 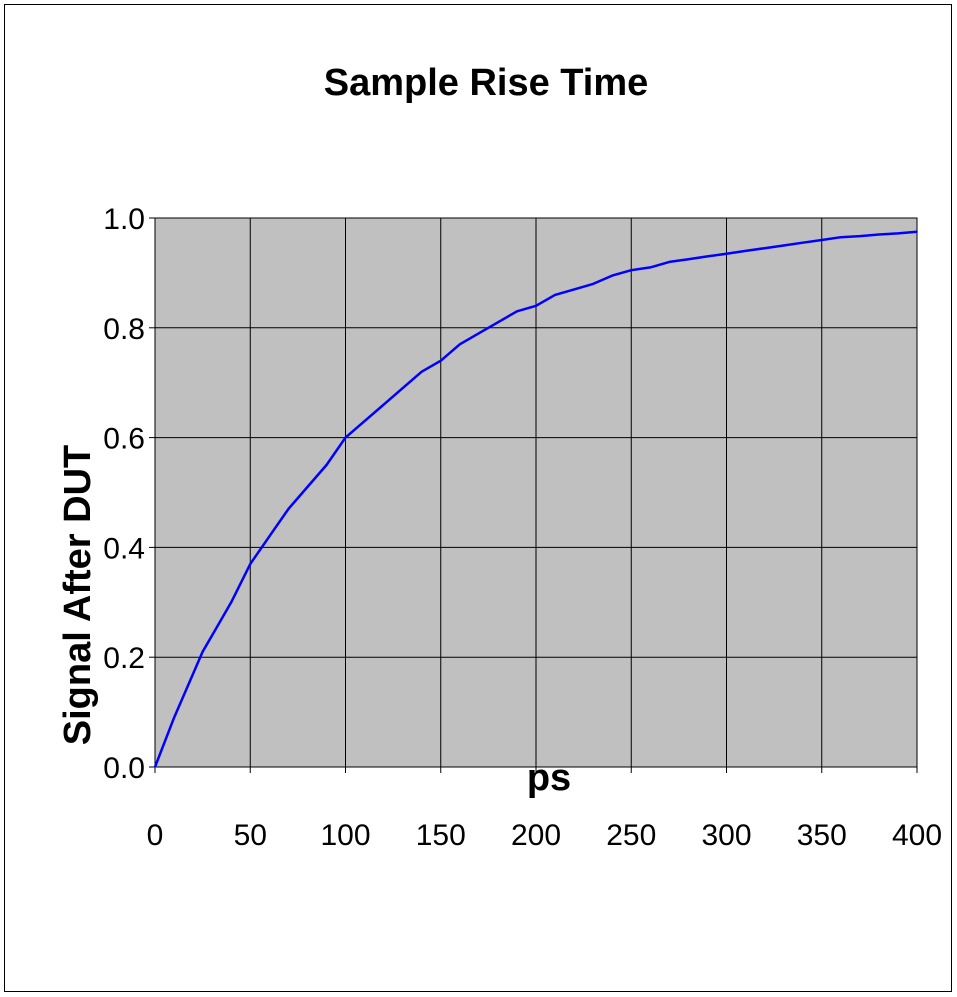 What do you see at coordinates (549, 778) in the screenshot?
I see `x-axis-title: ps` at bounding box center [549, 778].